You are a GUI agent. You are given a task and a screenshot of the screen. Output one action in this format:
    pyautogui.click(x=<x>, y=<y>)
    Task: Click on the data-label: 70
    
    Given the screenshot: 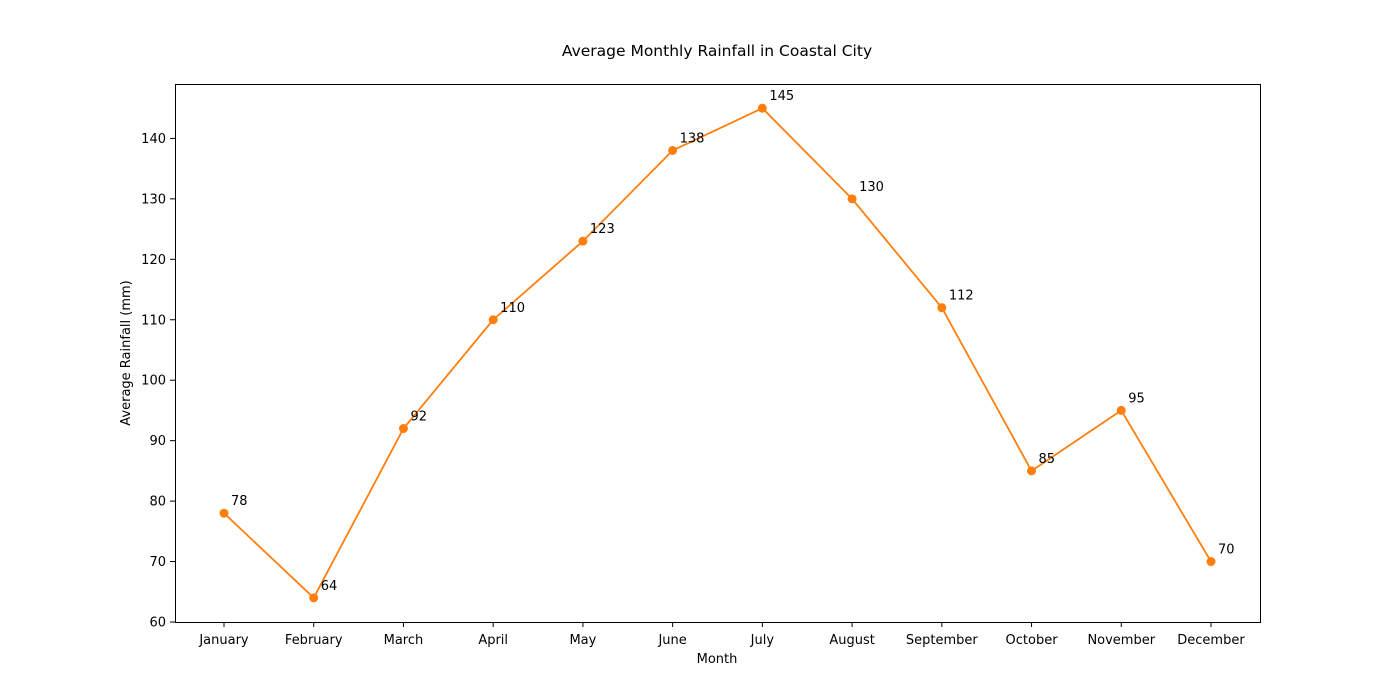 What is the action you would take?
    pyautogui.click(x=1226, y=550)
    